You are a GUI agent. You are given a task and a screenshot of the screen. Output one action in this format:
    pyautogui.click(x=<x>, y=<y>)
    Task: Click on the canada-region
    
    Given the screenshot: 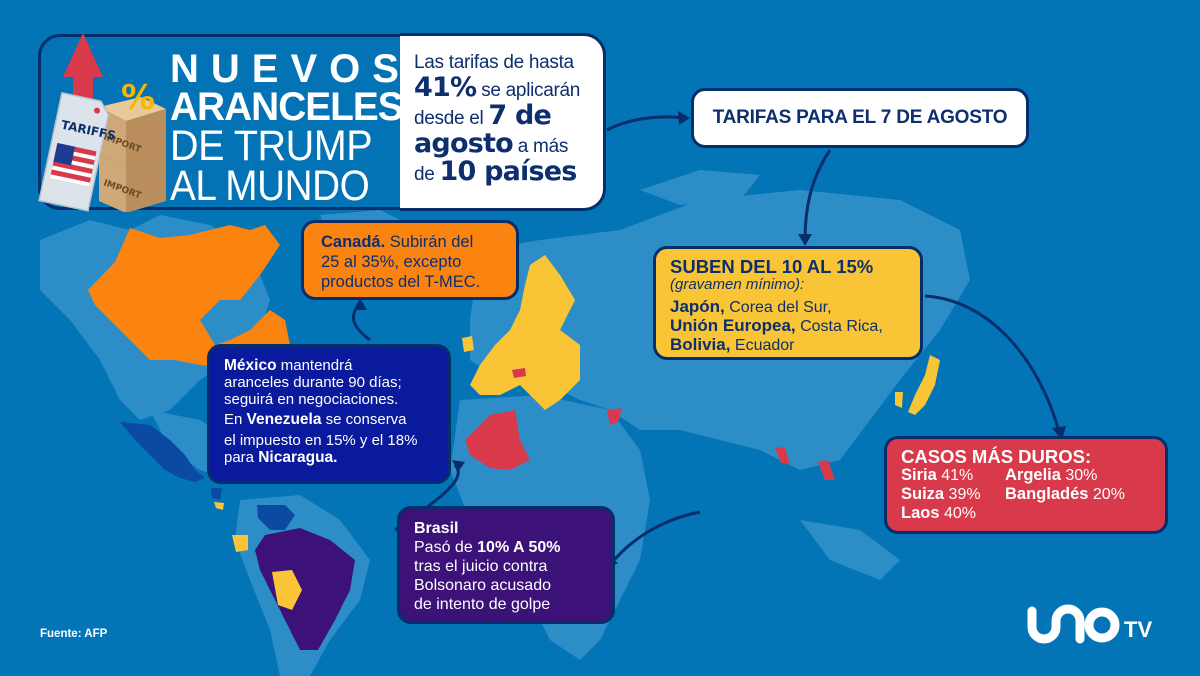 What is the action you would take?
    pyautogui.click(x=189, y=296)
    